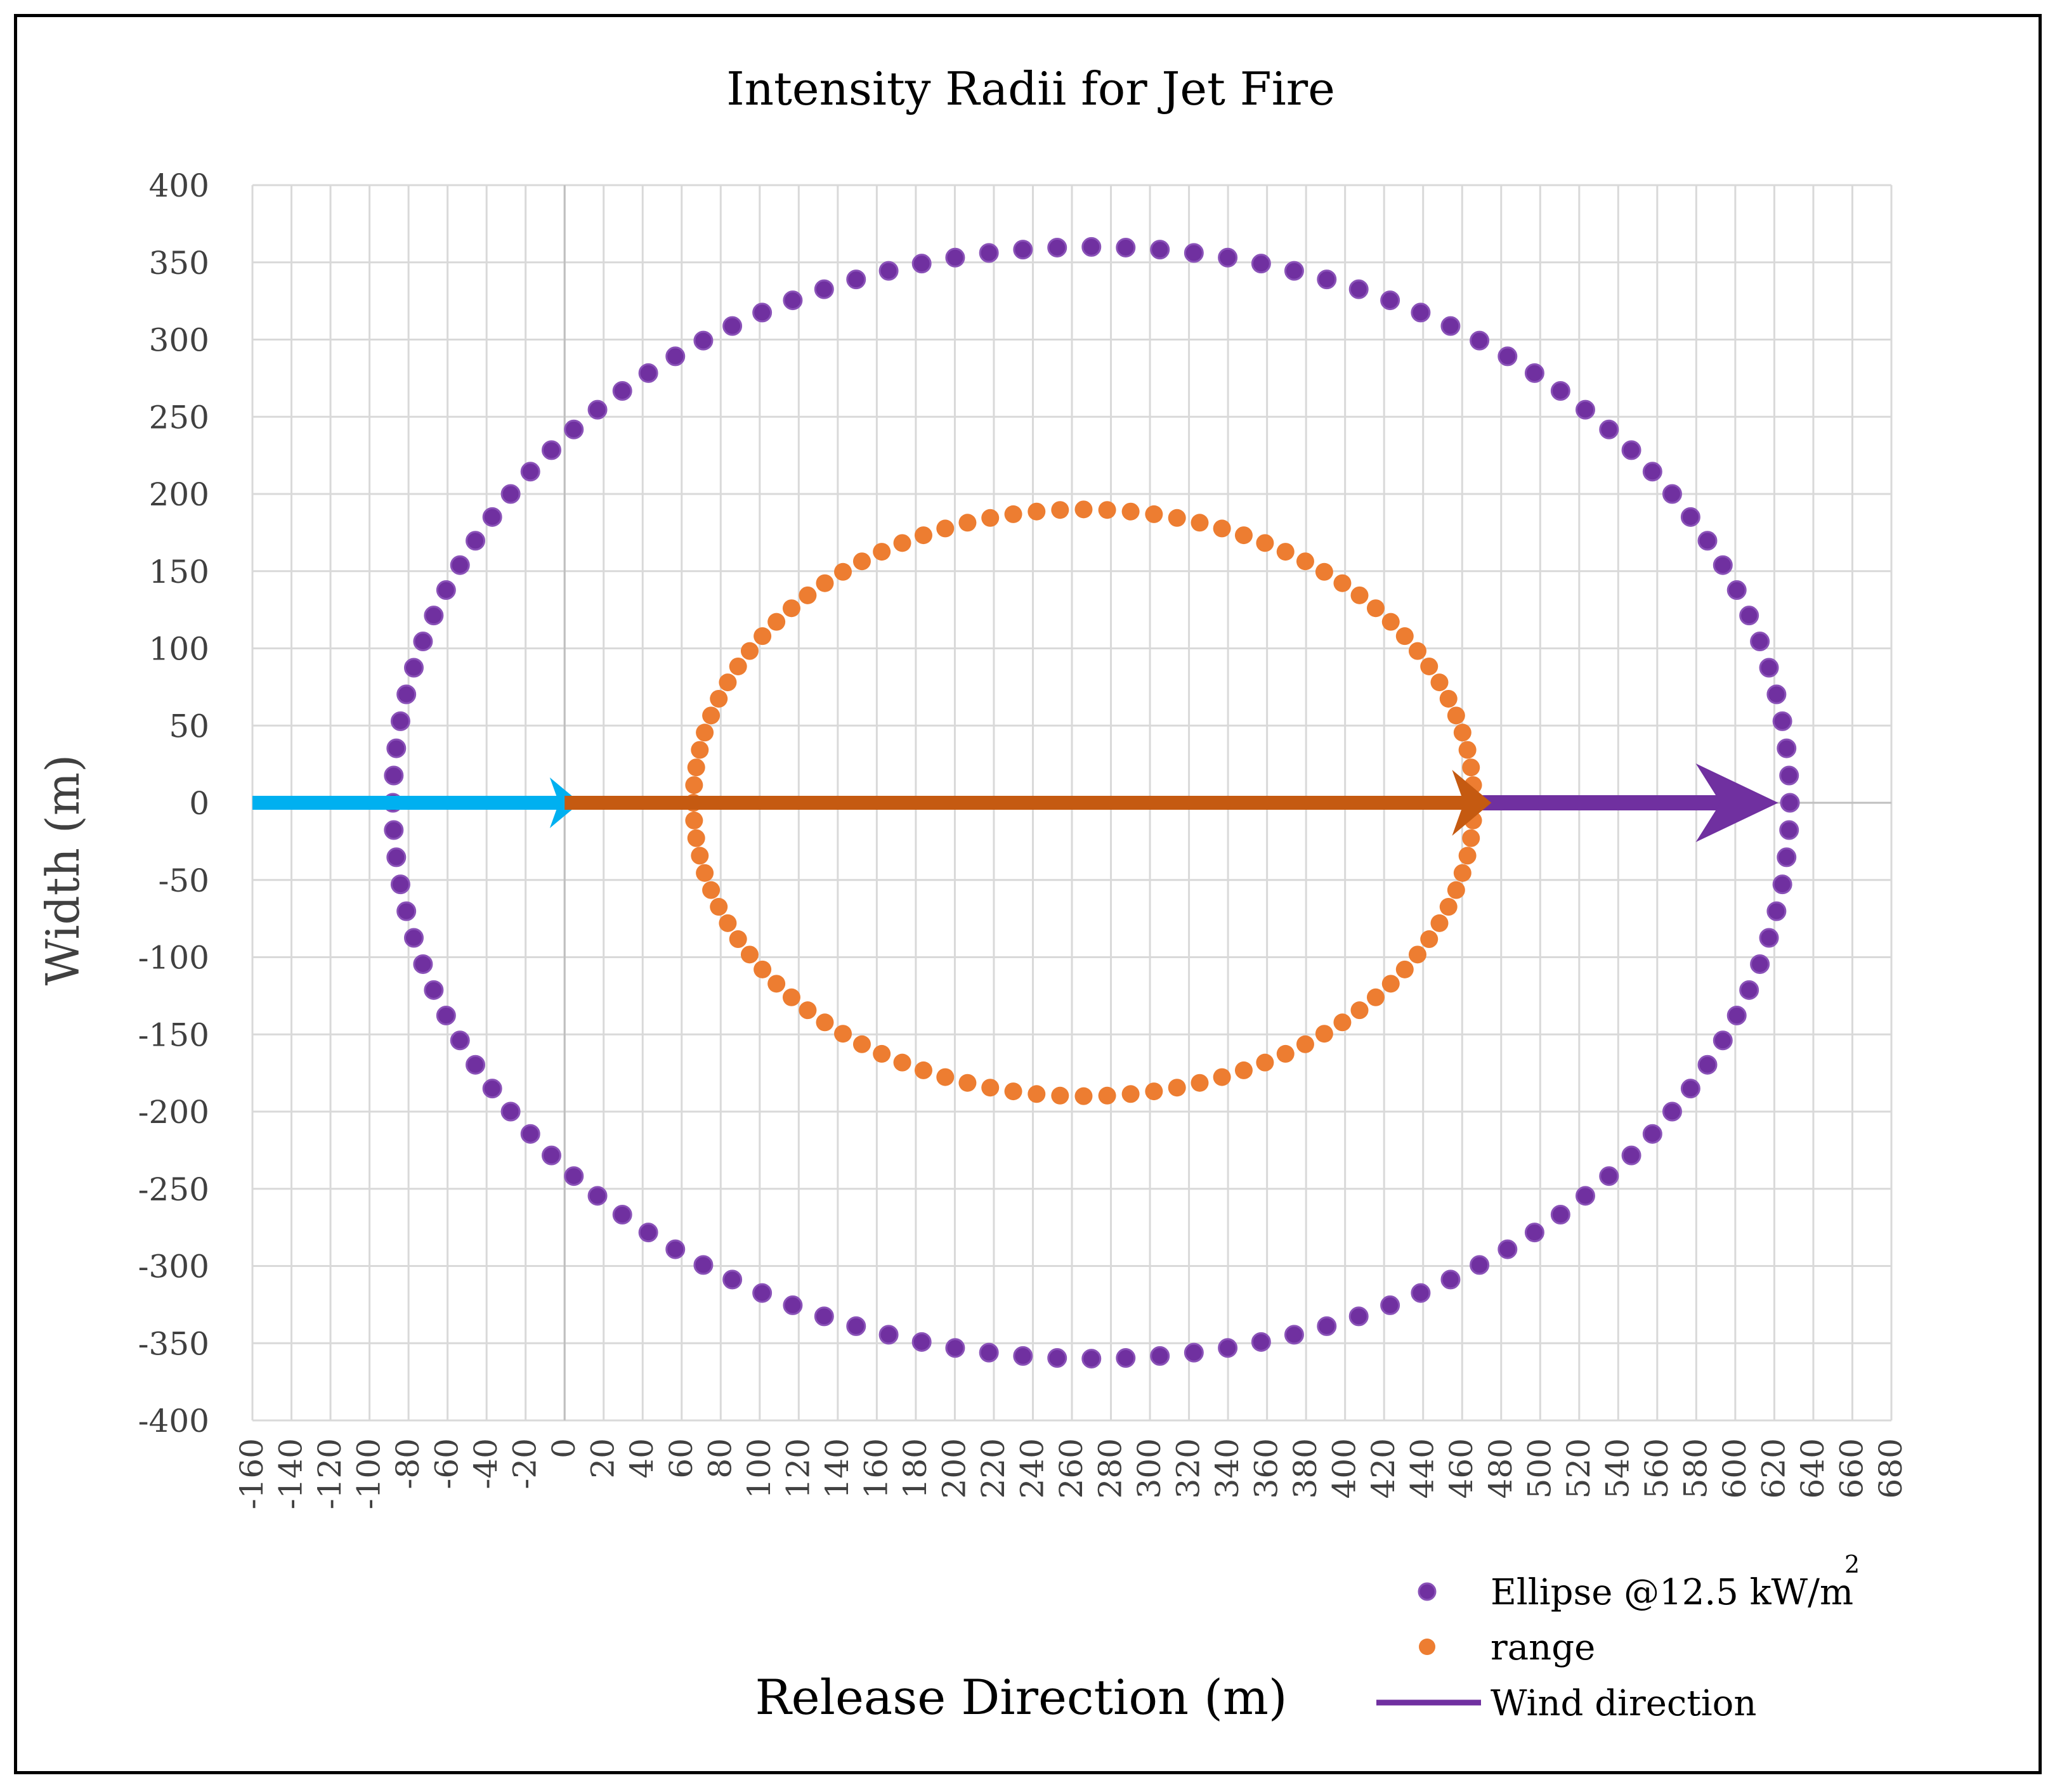 The image size is (2062, 1792). What do you see at coordinates (174, 1421) in the screenshot?
I see `y-tick-label: -400` at bounding box center [174, 1421].